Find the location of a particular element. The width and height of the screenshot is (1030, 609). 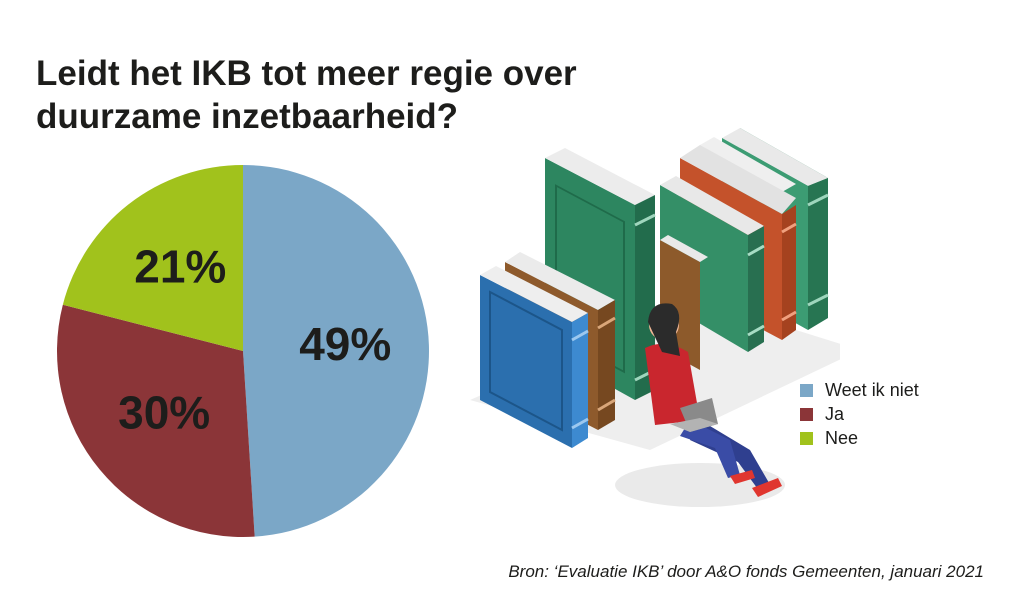

chart-title-line-1: Leidt het IKB tot meer regie over is located at coordinates (306, 73).